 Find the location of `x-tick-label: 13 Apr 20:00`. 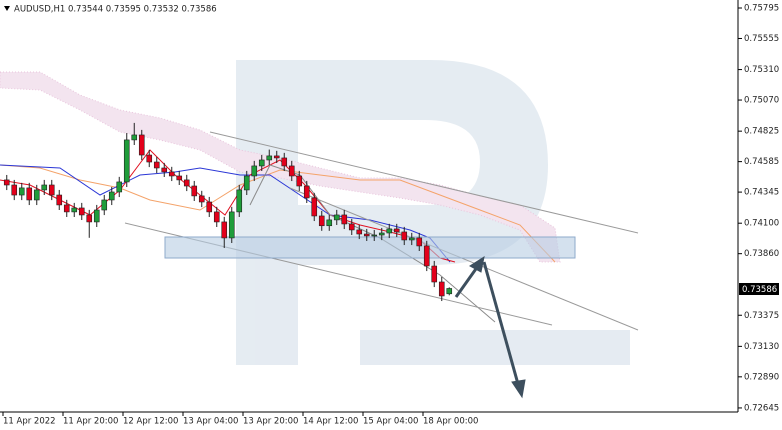

x-tick-label: 13 Apr 20:00 is located at coordinates (270, 422).